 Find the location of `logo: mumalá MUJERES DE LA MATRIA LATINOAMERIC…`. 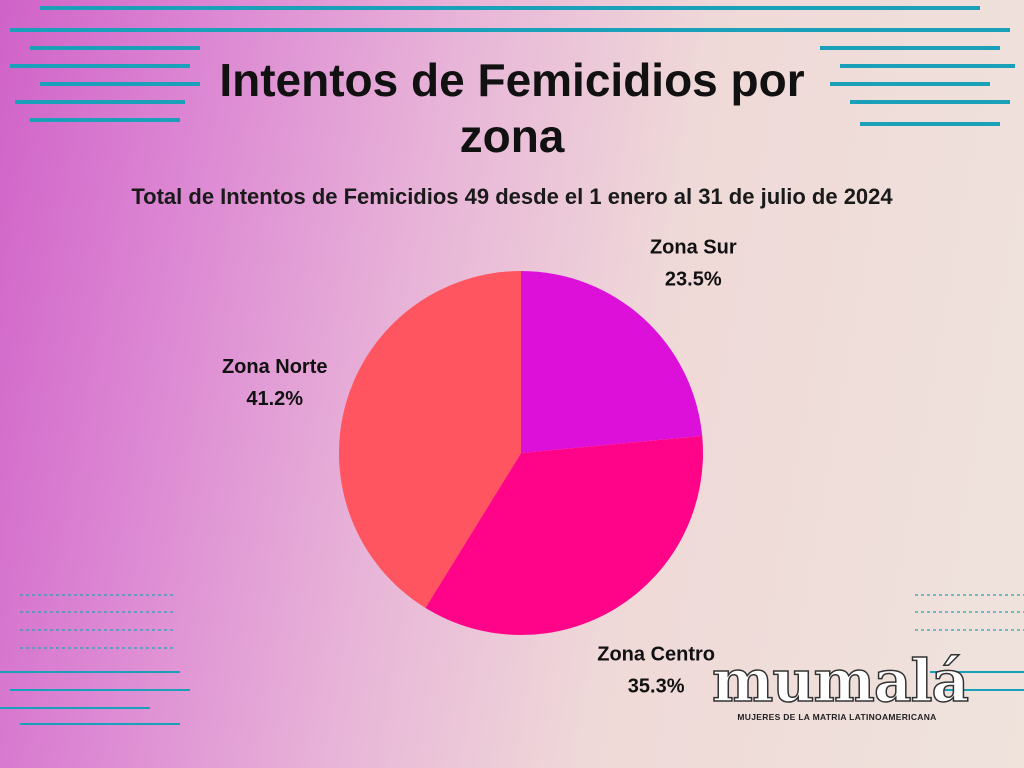

logo: mumalá MUJERES DE LA MATRIA LATINOAMERIC… is located at coordinates (840, 684).